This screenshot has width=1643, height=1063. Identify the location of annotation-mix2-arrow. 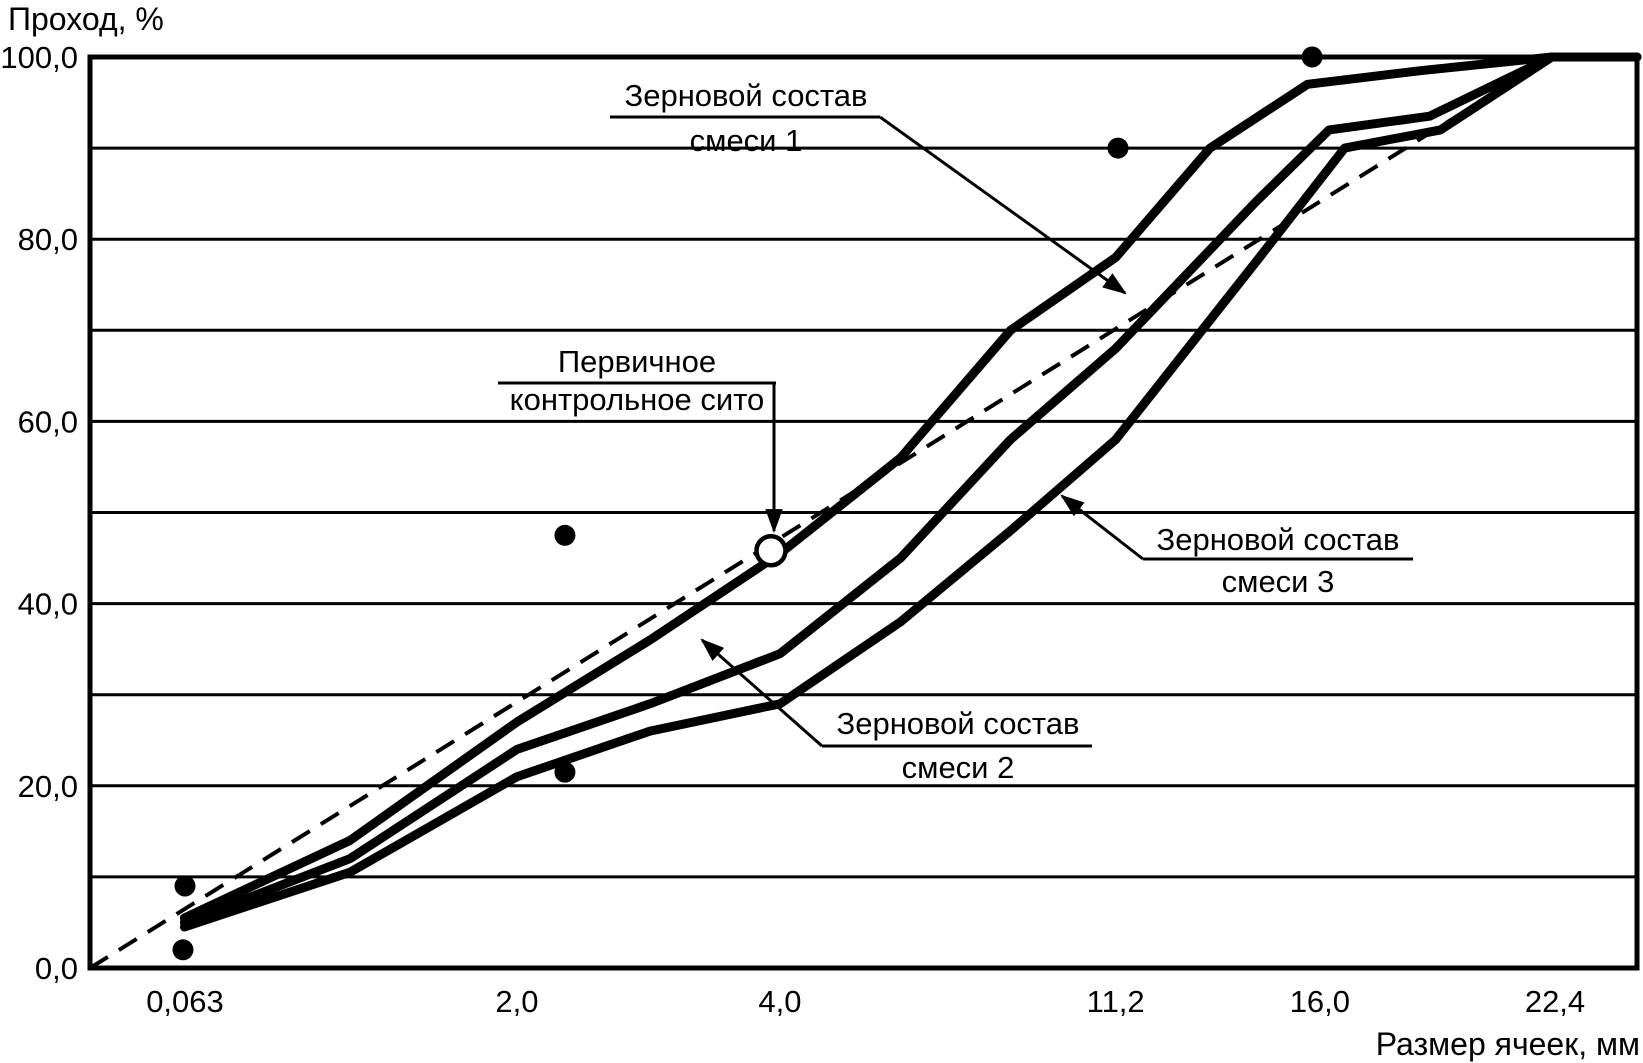
(761, 693).